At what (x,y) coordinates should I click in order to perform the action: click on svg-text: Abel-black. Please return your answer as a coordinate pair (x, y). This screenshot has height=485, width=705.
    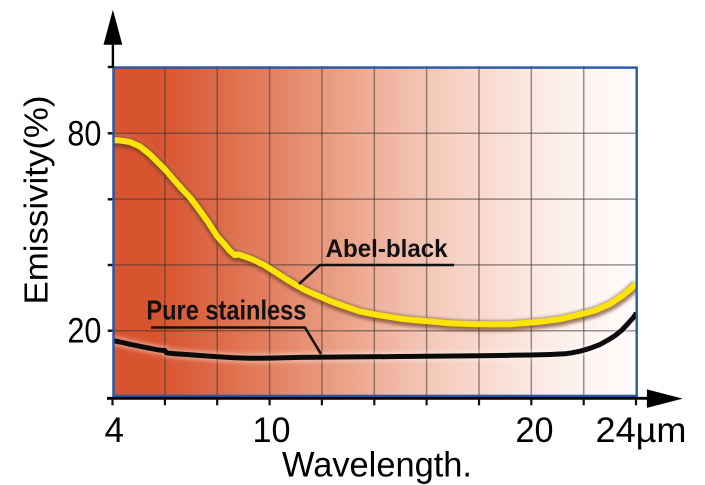
    Looking at the image, I should click on (387, 249).